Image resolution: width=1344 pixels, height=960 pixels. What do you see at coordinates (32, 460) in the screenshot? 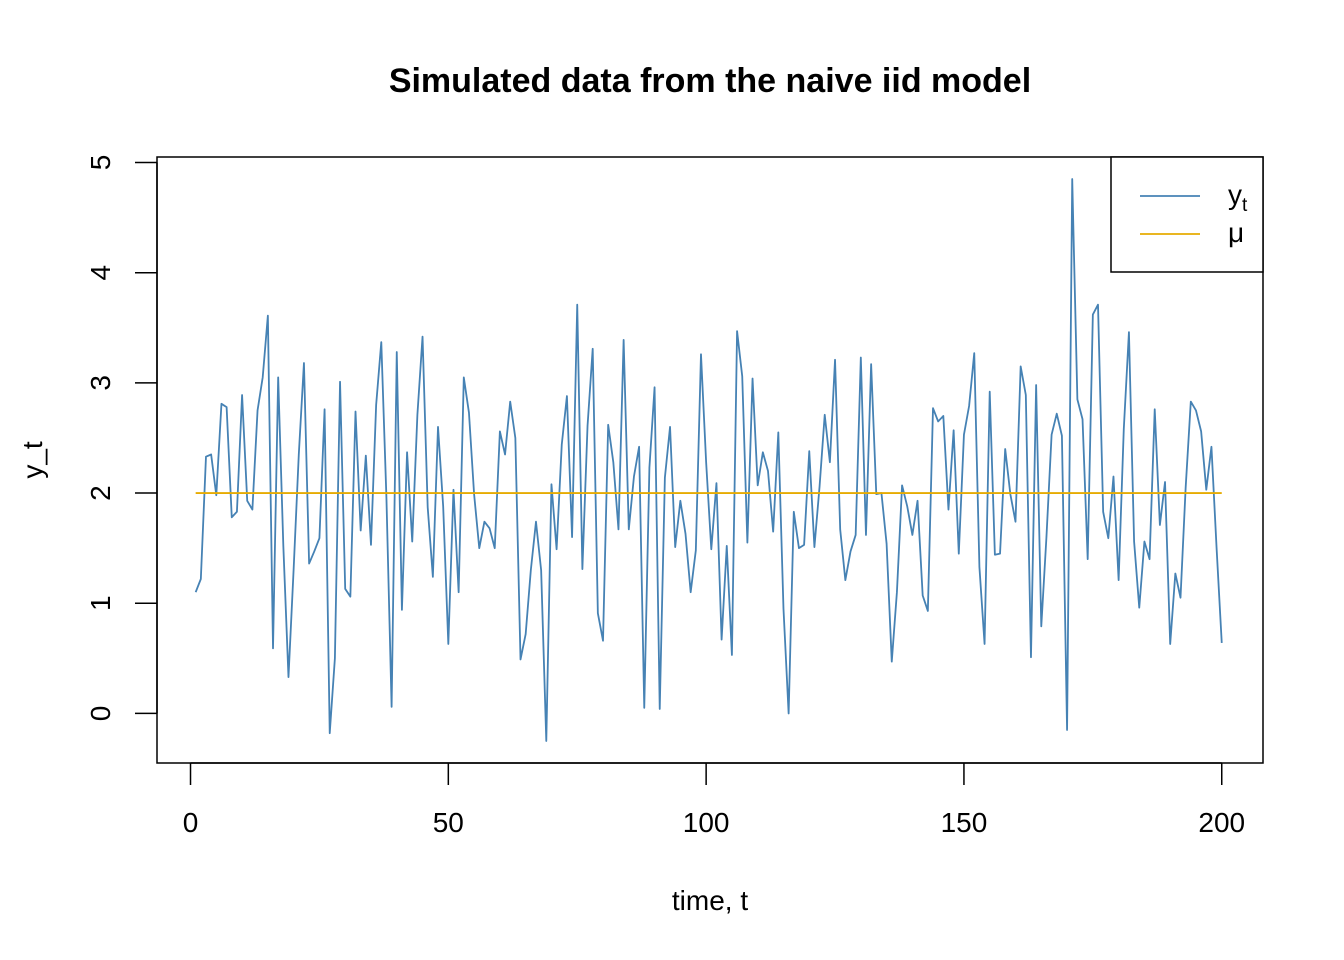
I see `y-axis-label: y_t` at bounding box center [32, 460].